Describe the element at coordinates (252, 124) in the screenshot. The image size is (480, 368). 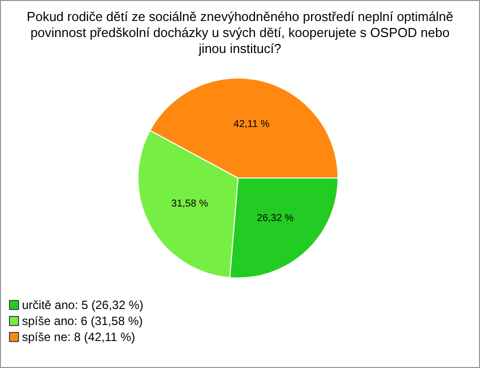
I see `data-label: 42,11 %` at that location.